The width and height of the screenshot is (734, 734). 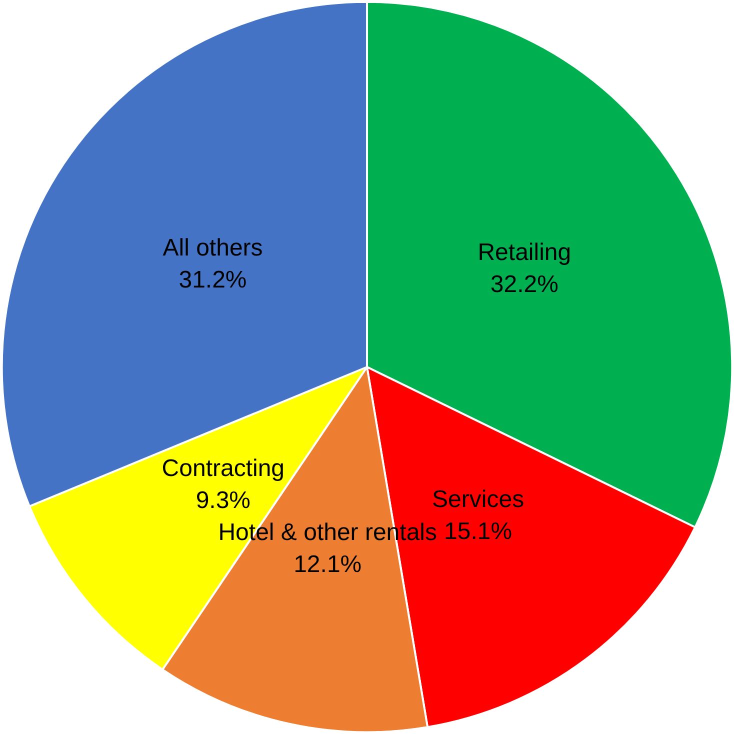 What do you see at coordinates (328, 564) in the screenshot?
I see `data-label: 12.1%` at bounding box center [328, 564].